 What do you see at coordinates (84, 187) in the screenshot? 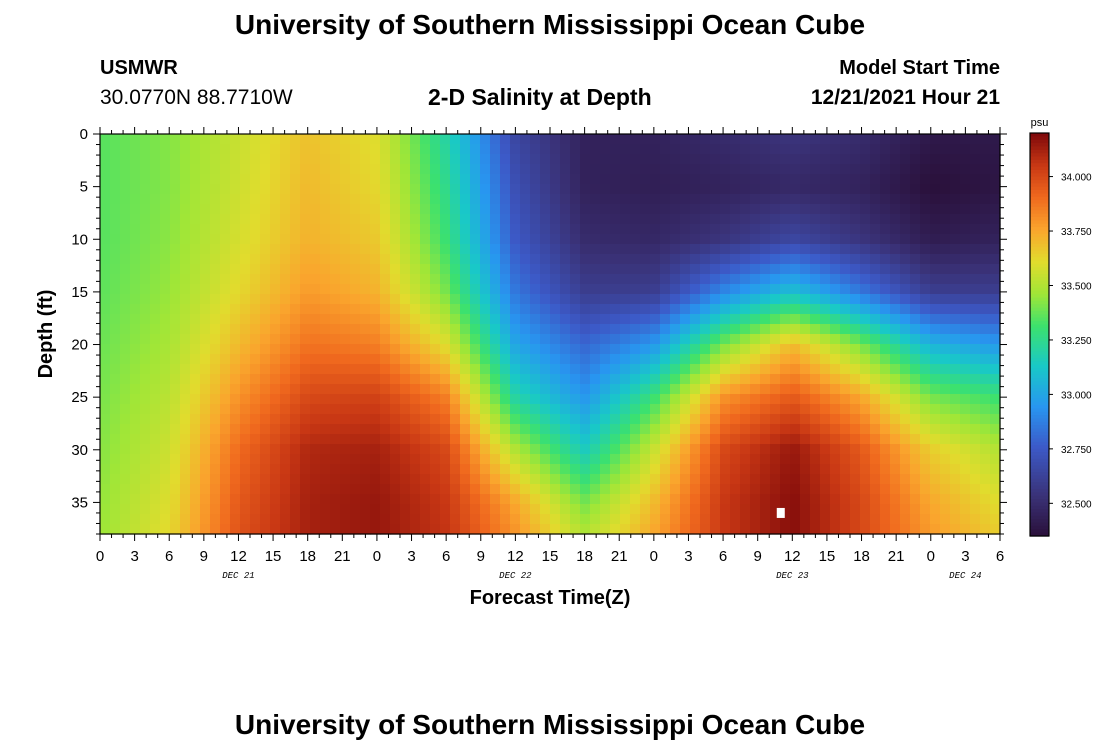
I see `y-tick-label: 5` at bounding box center [84, 187].